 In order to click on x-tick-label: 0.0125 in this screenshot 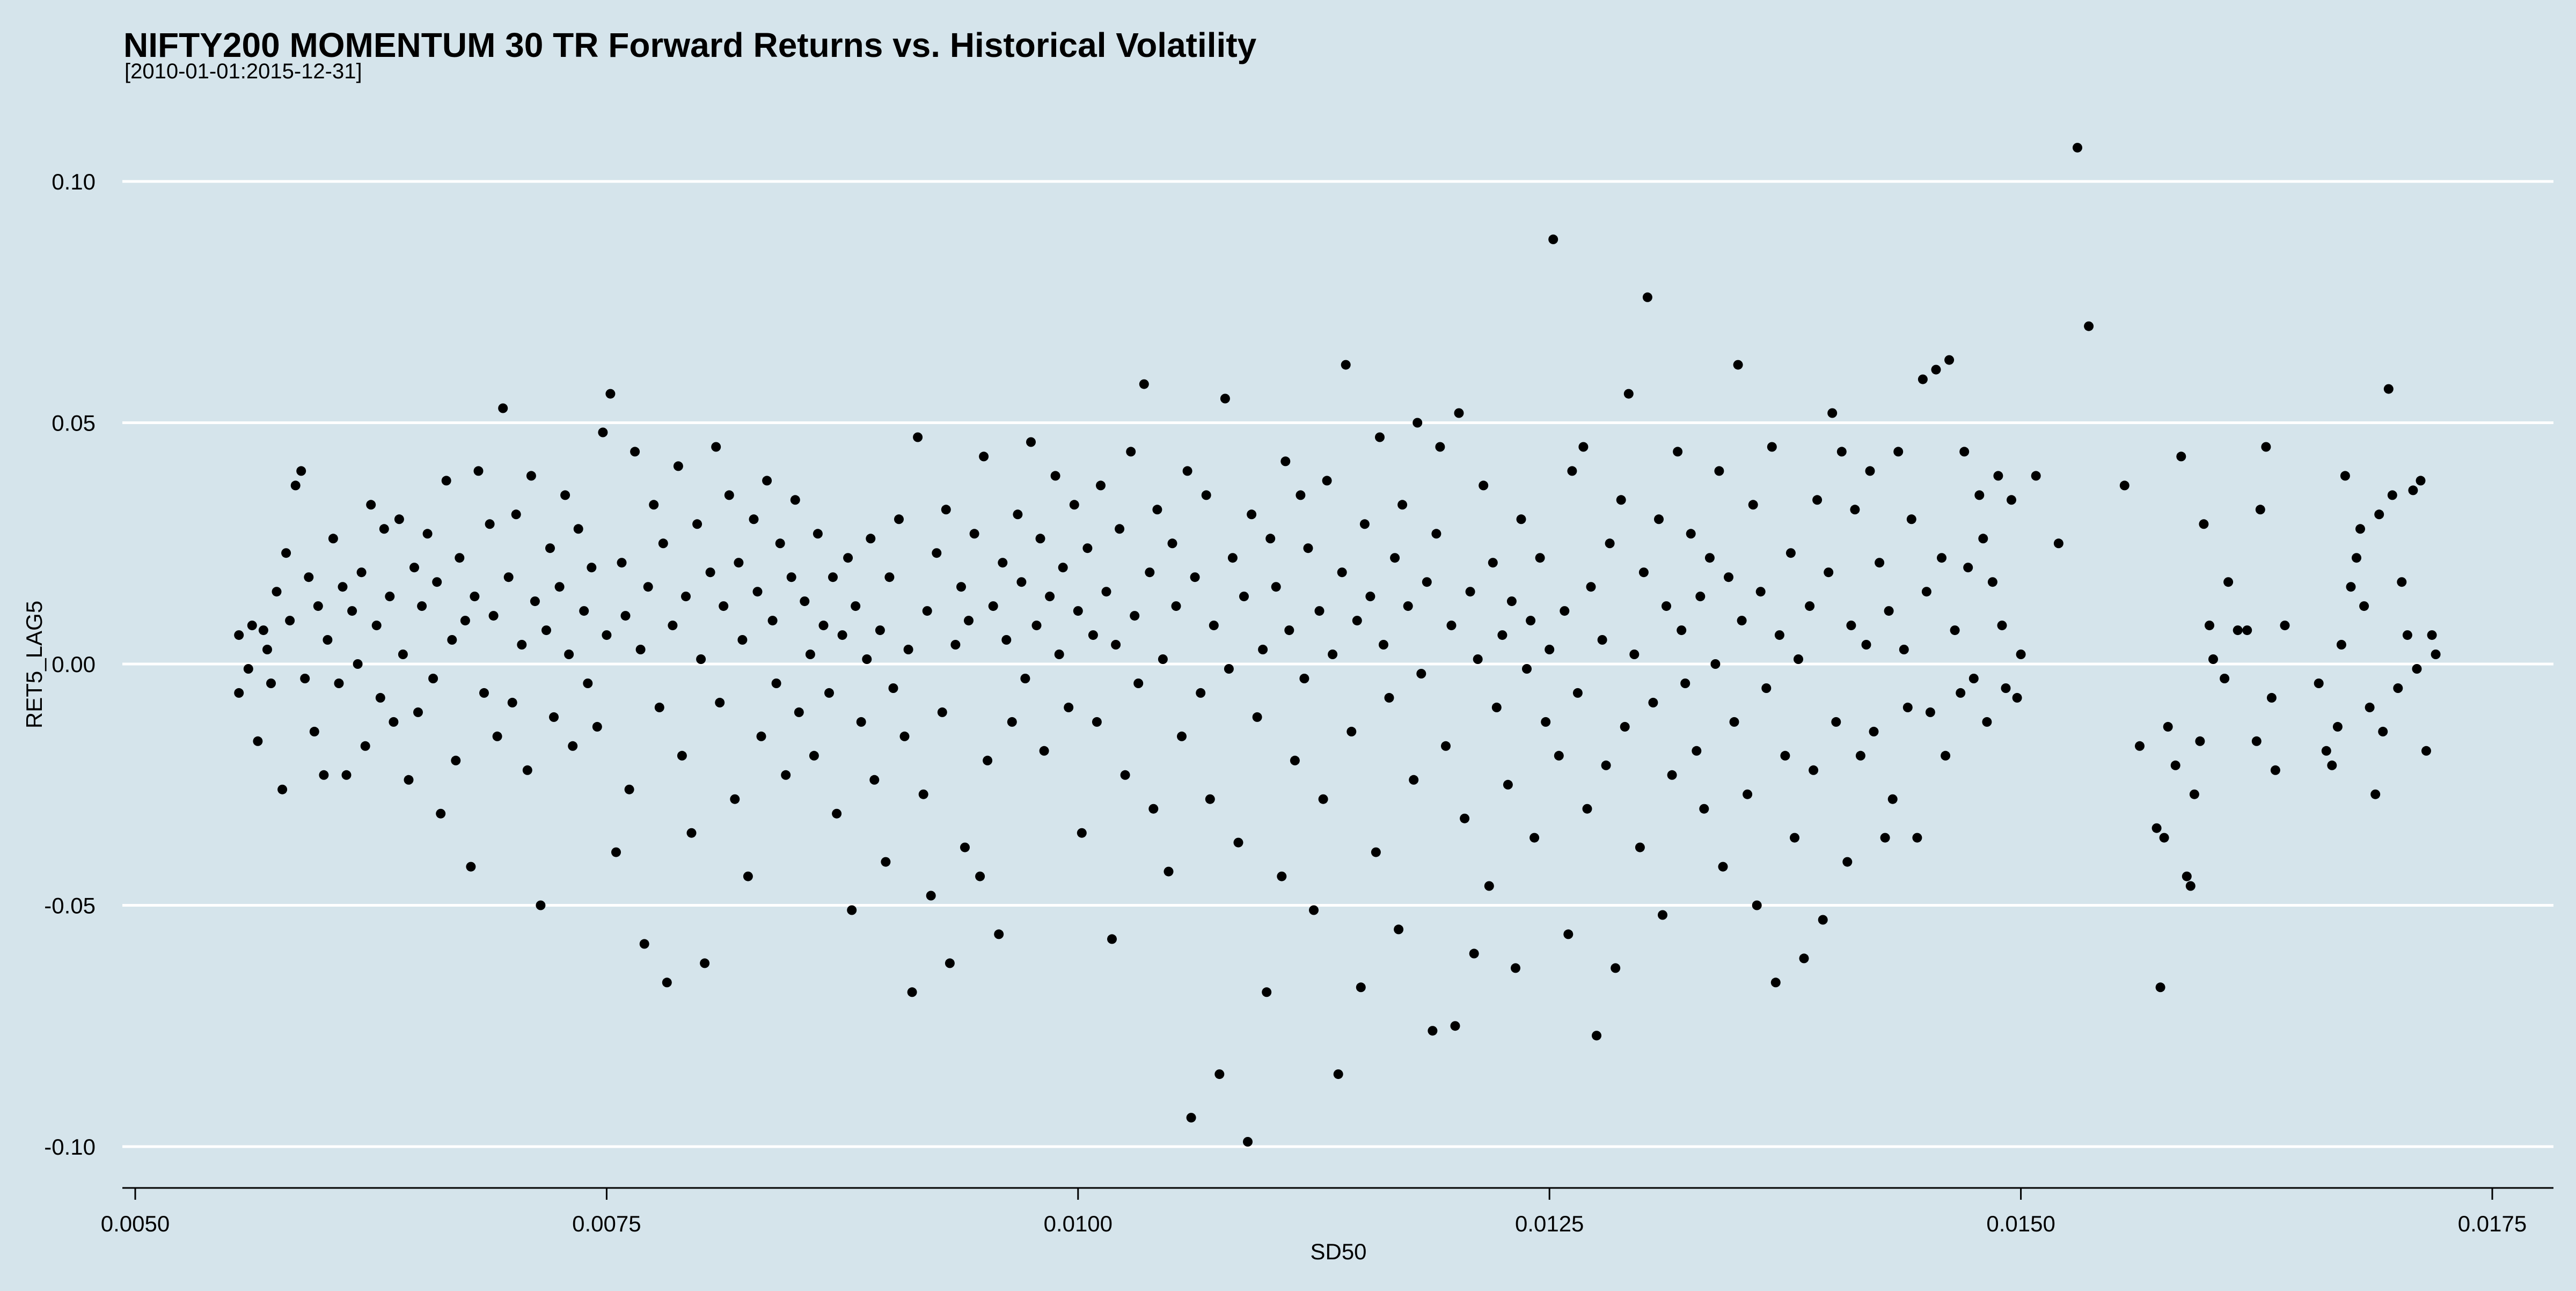, I will do `click(1549, 1223)`.